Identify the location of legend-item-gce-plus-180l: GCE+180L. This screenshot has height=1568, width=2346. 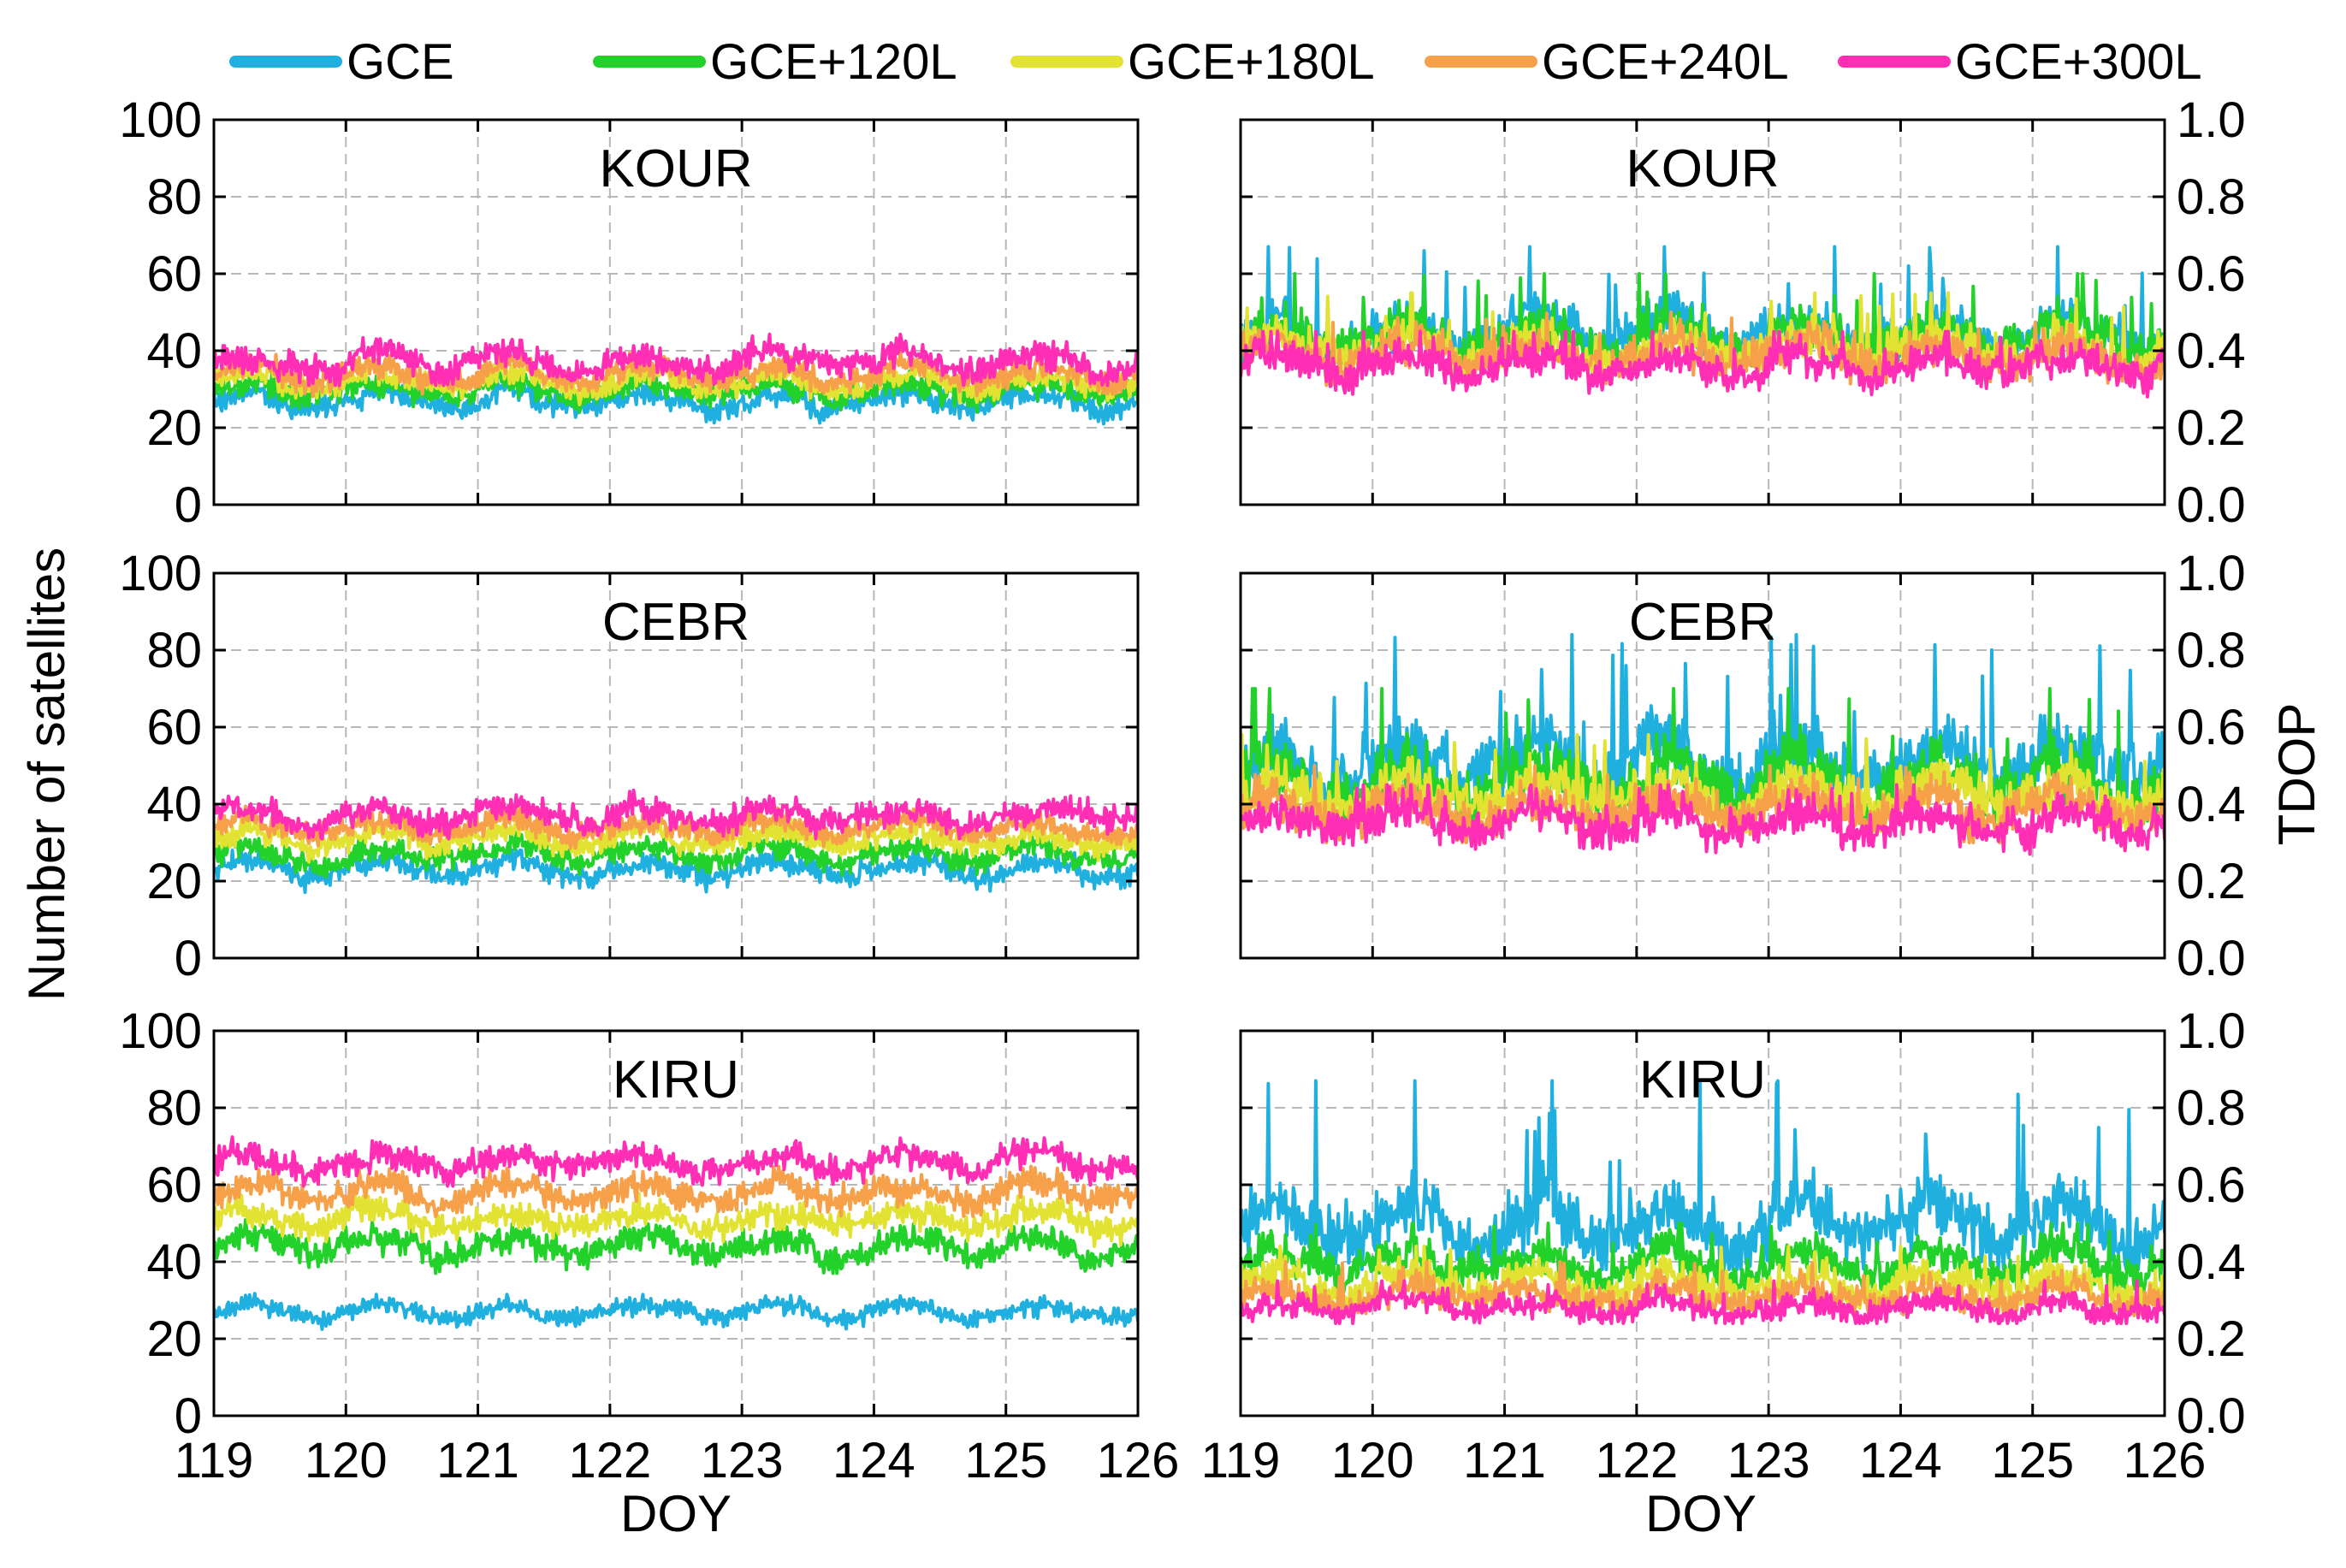
(1192, 62).